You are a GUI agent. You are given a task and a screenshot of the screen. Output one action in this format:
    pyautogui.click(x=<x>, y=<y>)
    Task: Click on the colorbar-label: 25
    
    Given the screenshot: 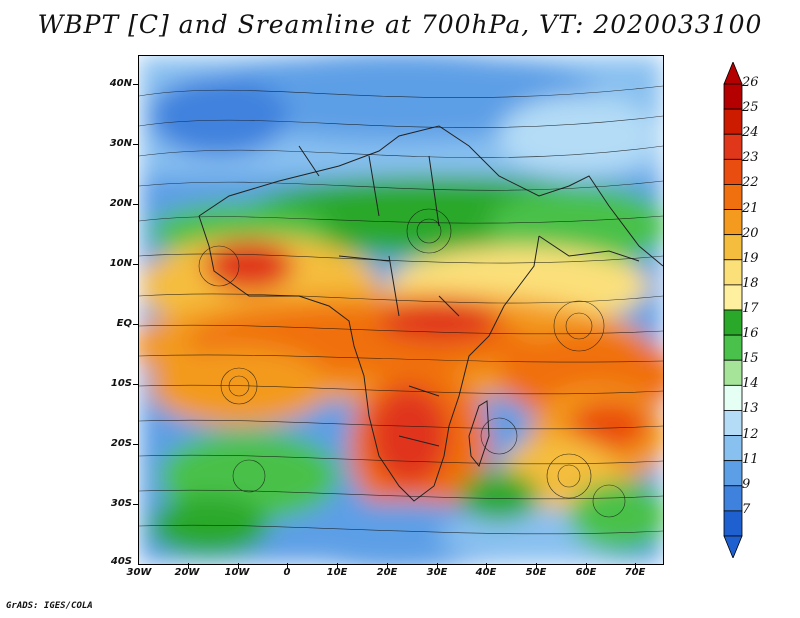 What is the action you would take?
    pyautogui.click(x=750, y=108)
    